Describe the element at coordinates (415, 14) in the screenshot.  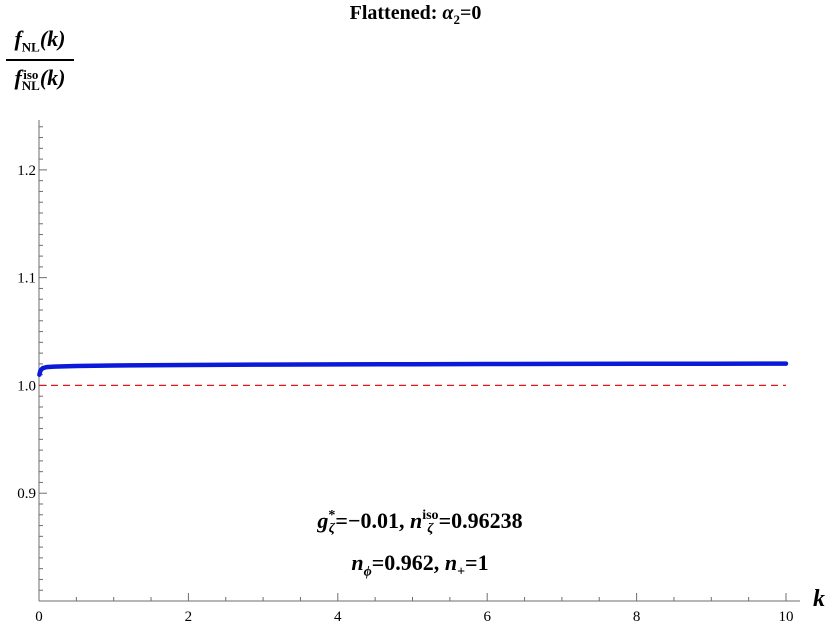
I see `chart-title: Flattened: α2=0` at that location.